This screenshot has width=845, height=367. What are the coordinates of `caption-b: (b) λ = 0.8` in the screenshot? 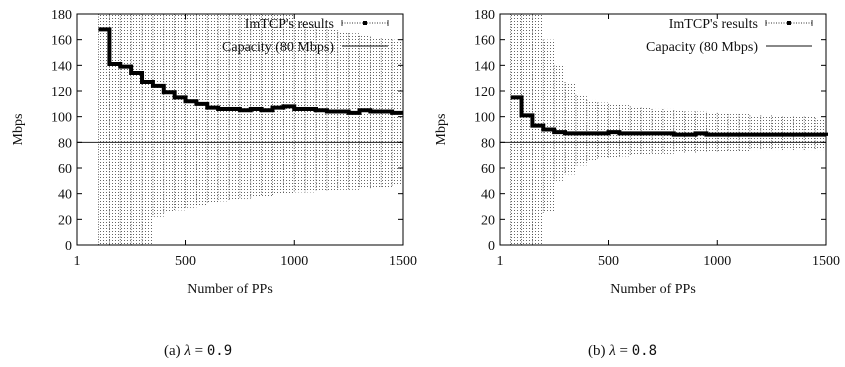 It's located at (622, 351).